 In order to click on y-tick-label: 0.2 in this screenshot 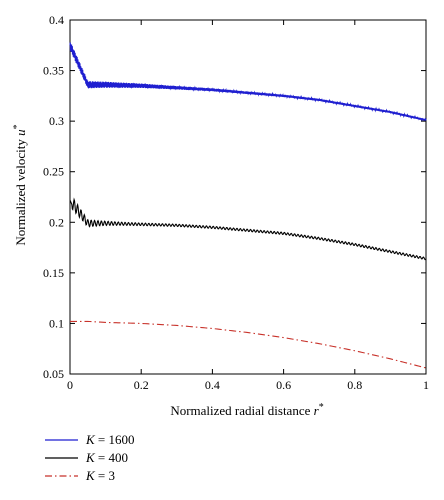, I will do `click(56, 222)`.